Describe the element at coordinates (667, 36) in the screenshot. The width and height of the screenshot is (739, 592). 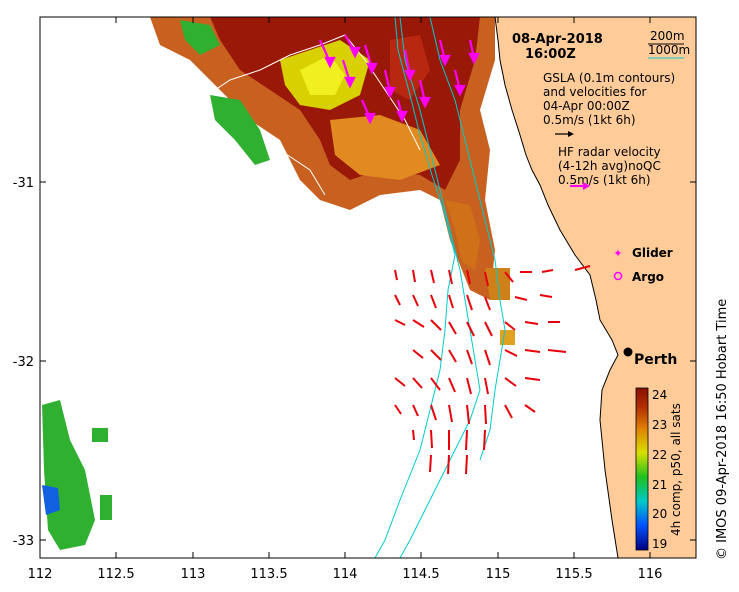
I see `isobath-200-label: 200m` at that location.